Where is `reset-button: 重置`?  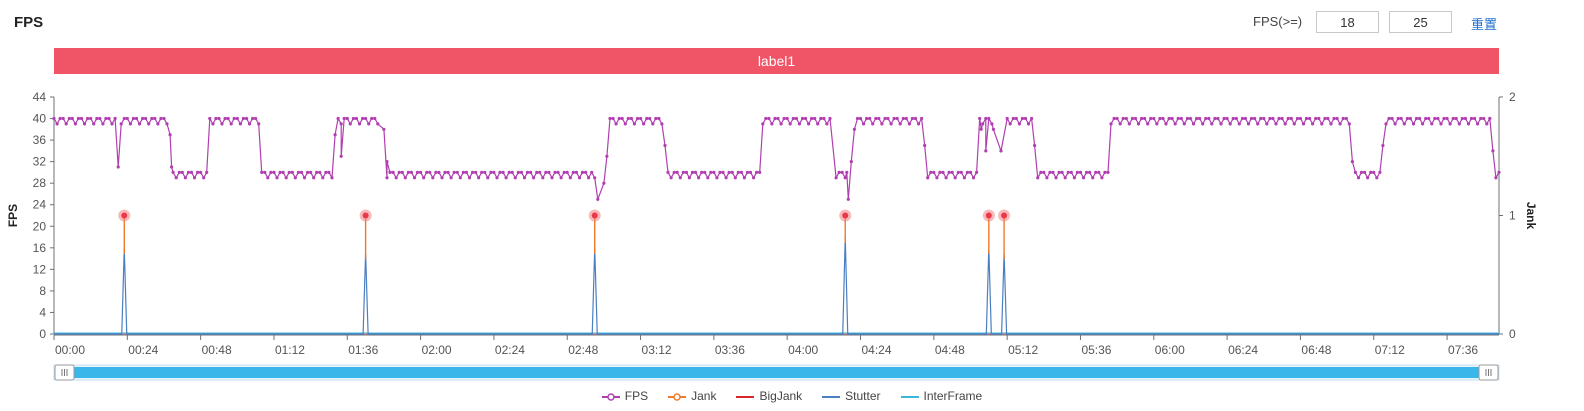 reset-button: 重置 is located at coordinates (1484, 24).